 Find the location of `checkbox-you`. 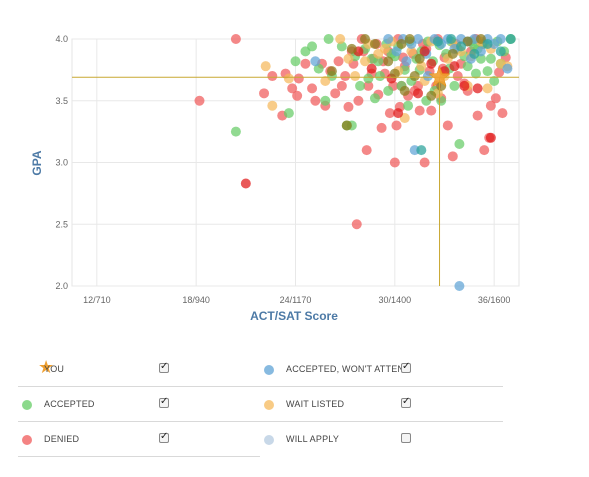

checkbox-you is located at coordinates (164, 367).